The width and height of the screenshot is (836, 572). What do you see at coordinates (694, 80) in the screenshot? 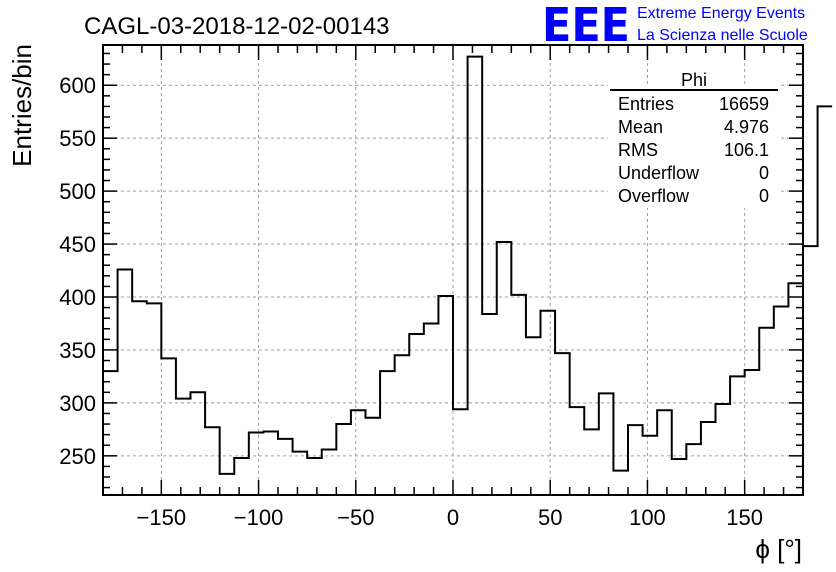
I see `stats-box-title: Phi` at bounding box center [694, 80].